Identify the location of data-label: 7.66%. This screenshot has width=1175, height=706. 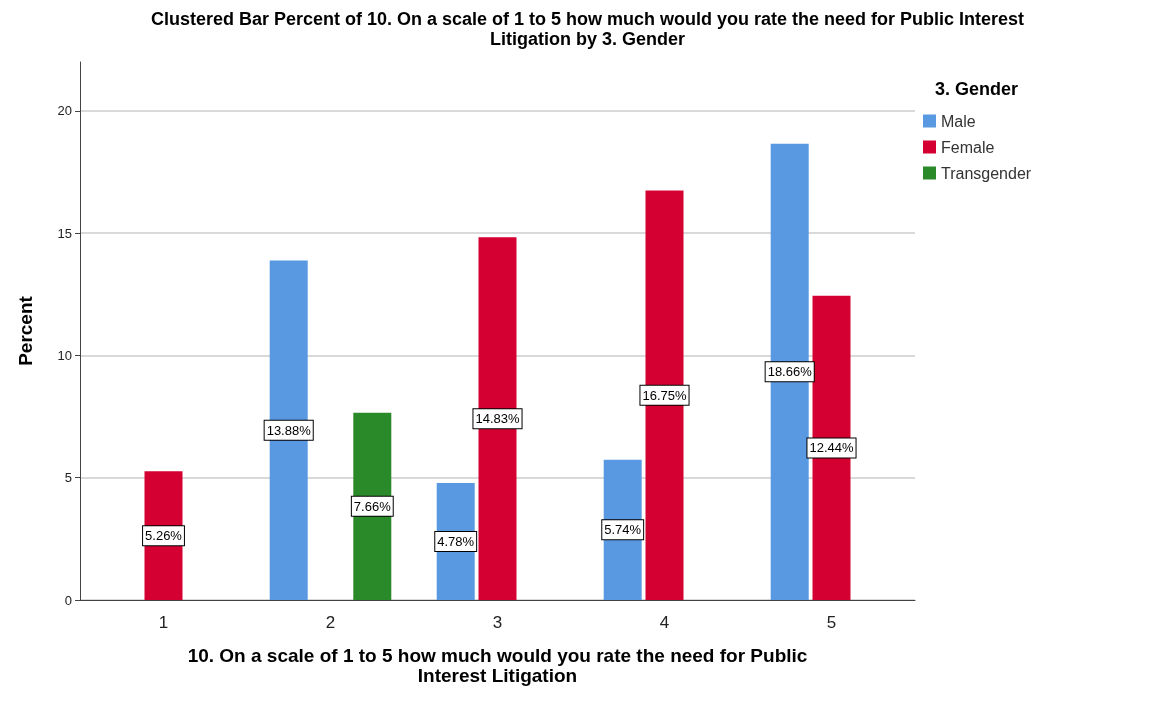
(372, 506).